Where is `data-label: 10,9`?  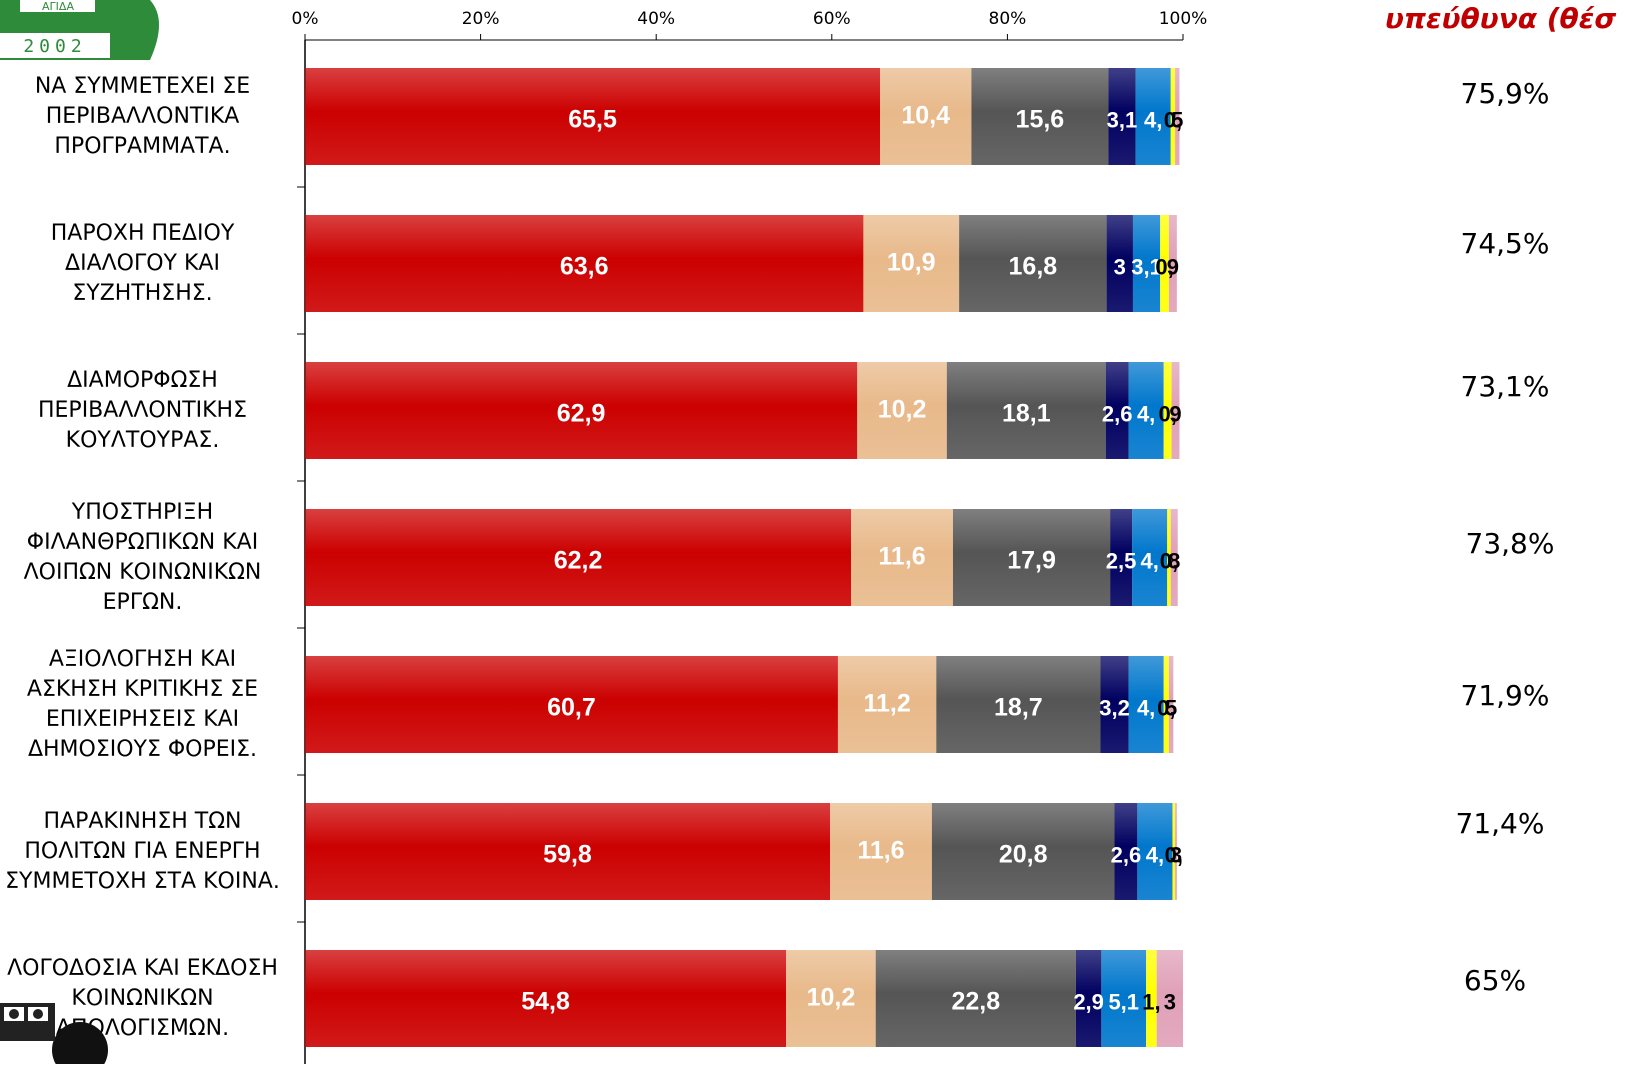 data-label: 10,9 is located at coordinates (911, 263).